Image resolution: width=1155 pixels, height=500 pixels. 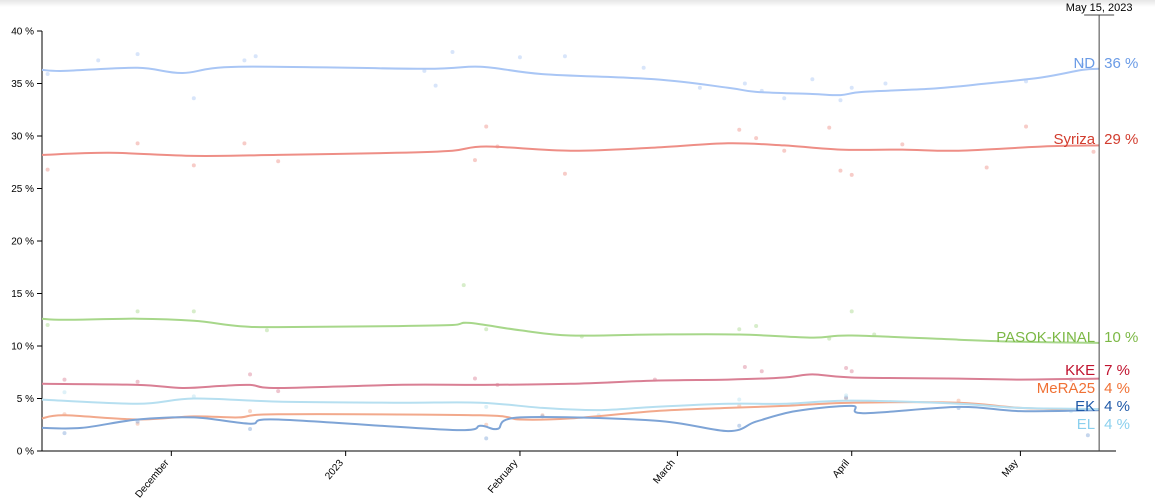 What do you see at coordinates (577, 3) in the screenshot?
I see `top-shadow-bar` at bounding box center [577, 3].